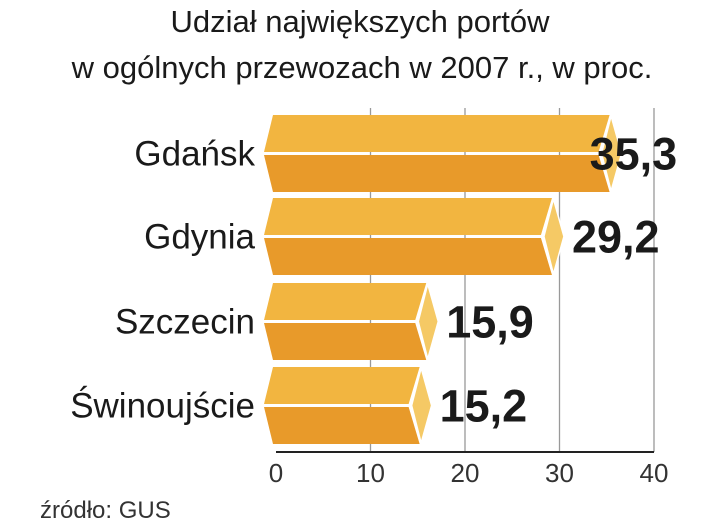  Describe the element at coordinates (559, 473) in the screenshot. I see `x-tick-label: 30` at that location.